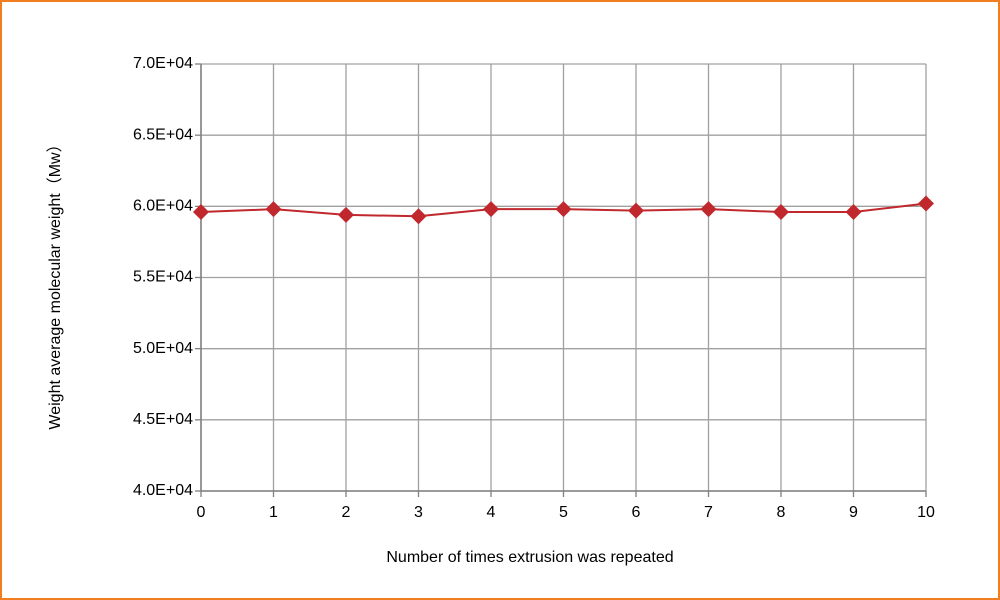 Image resolution: width=1000 pixels, height=600 pixels. I want to click on x-tick-label: 5, so click(563, 512).